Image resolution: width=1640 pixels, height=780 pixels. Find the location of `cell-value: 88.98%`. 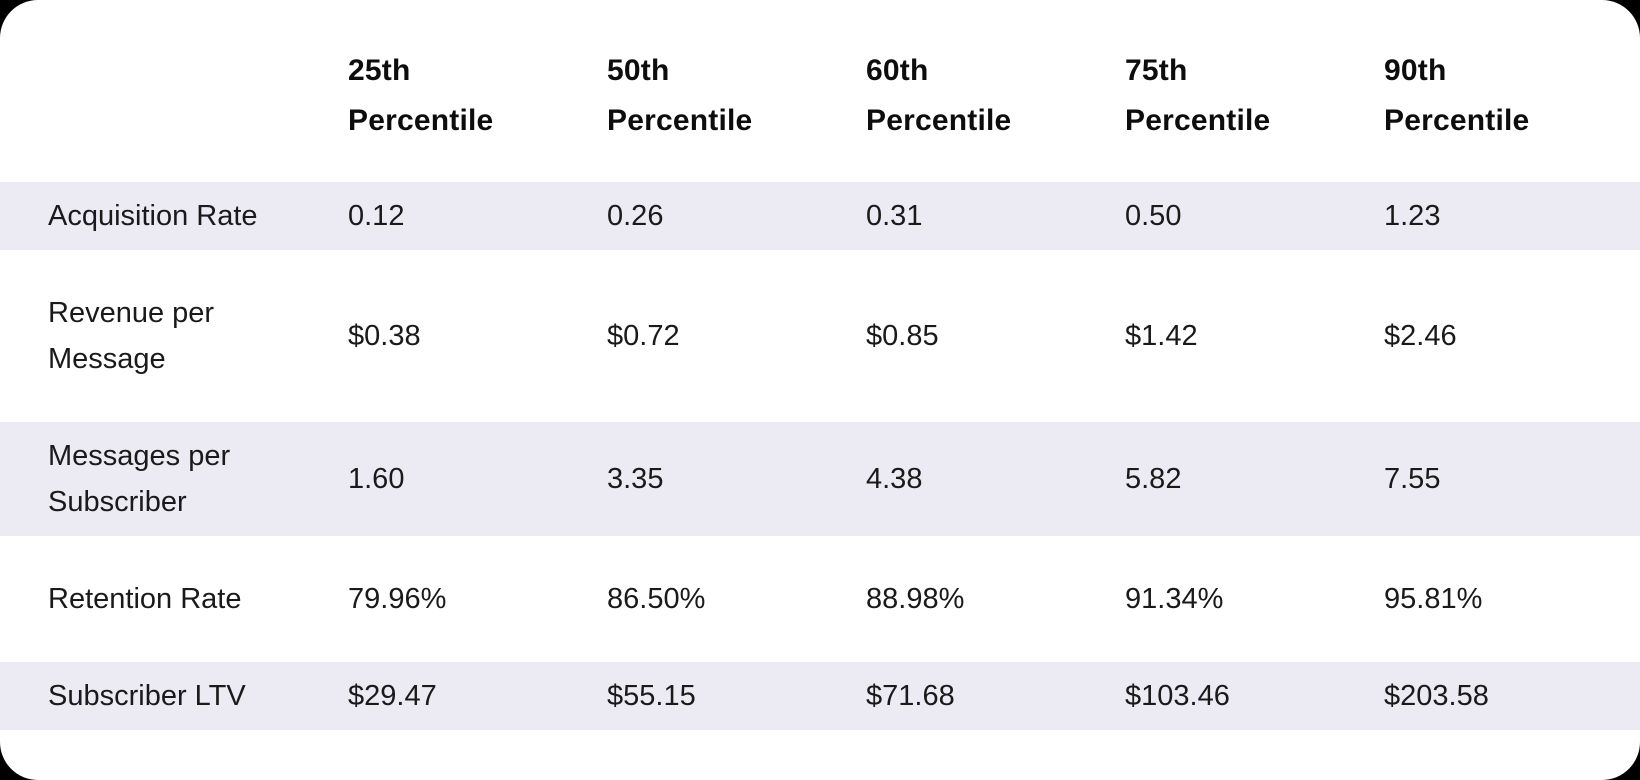

cell-value: 88.98% is located at coordinates (915, 599).